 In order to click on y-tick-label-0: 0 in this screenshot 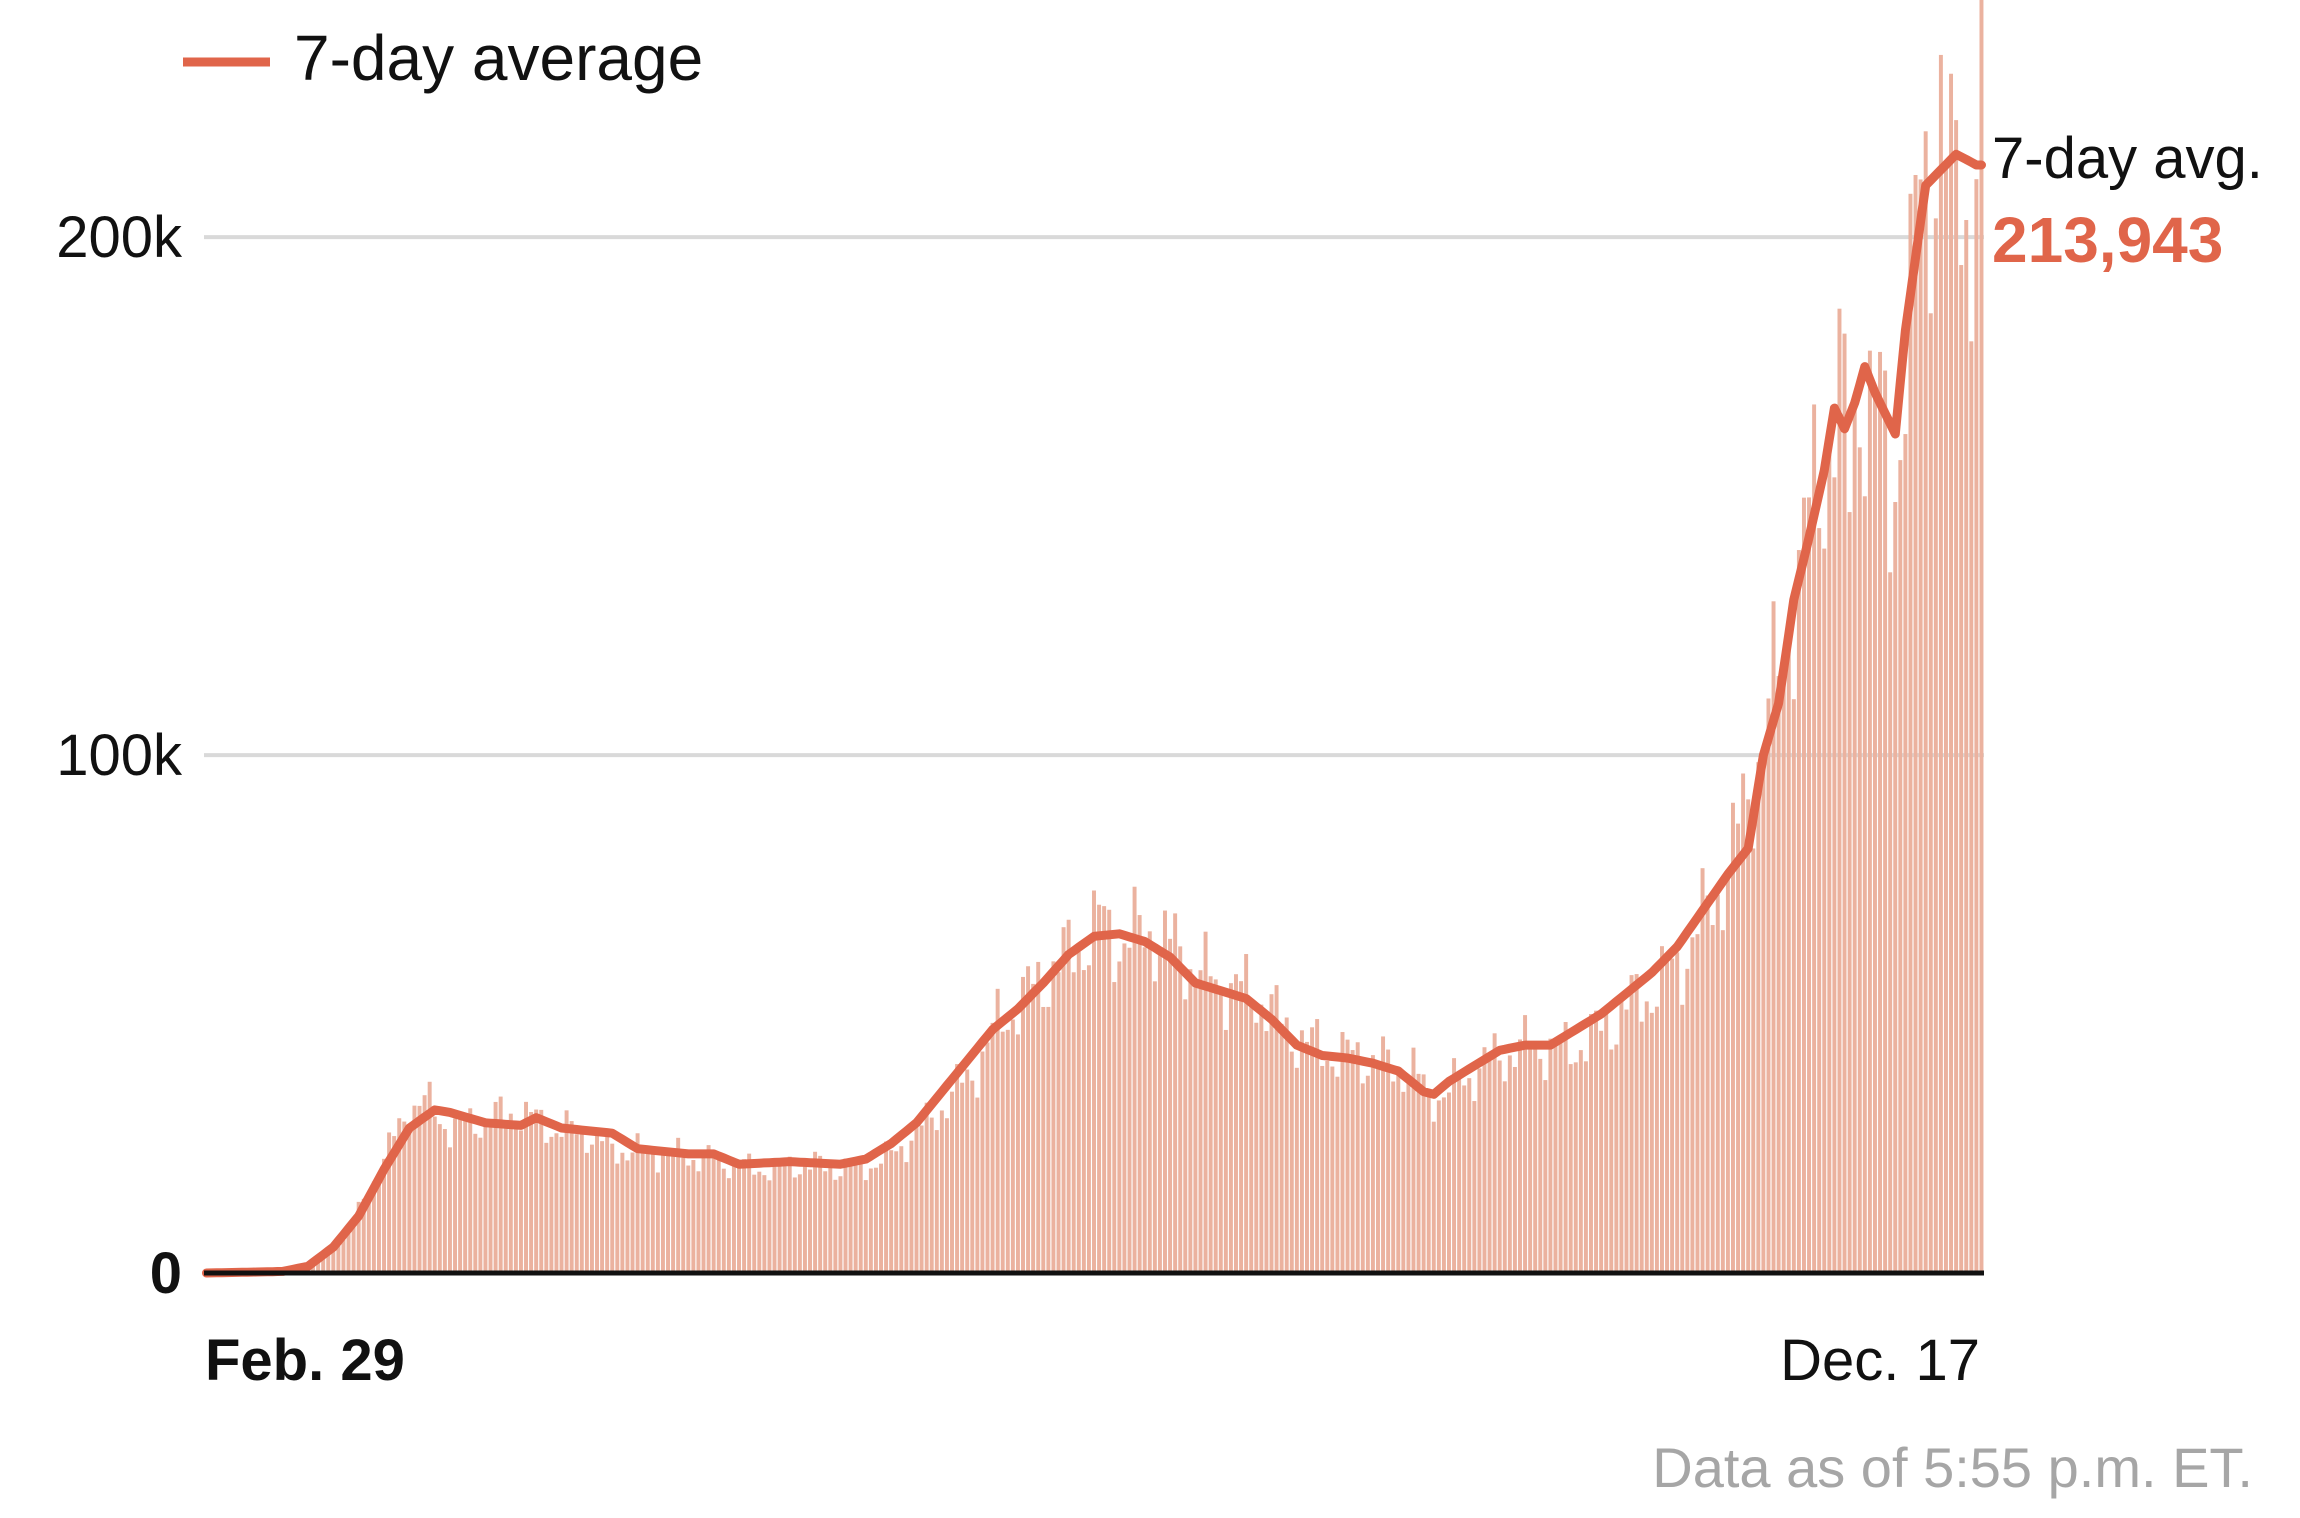, I will do `click(166, 1273)`.